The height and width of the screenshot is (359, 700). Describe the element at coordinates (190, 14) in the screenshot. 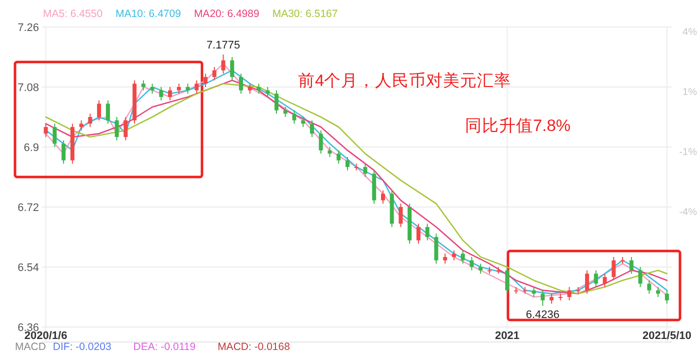

I see `legend: MA5: 6.4550 MA10: 6.4709 MA20: 6.4989 MA30: 6.5167` at that location.